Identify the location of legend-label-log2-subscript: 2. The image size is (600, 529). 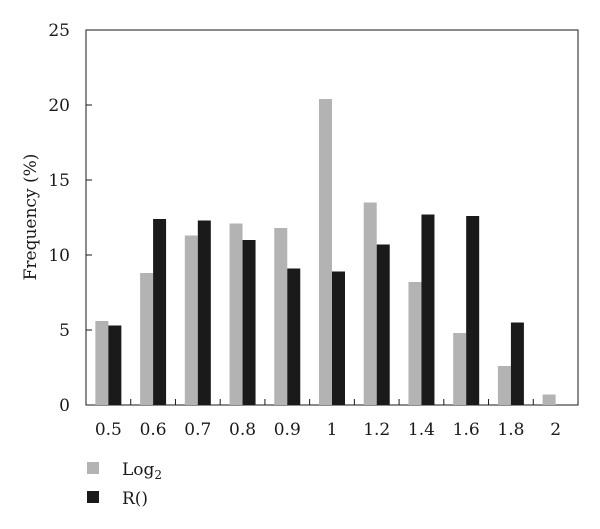
(158, 475).